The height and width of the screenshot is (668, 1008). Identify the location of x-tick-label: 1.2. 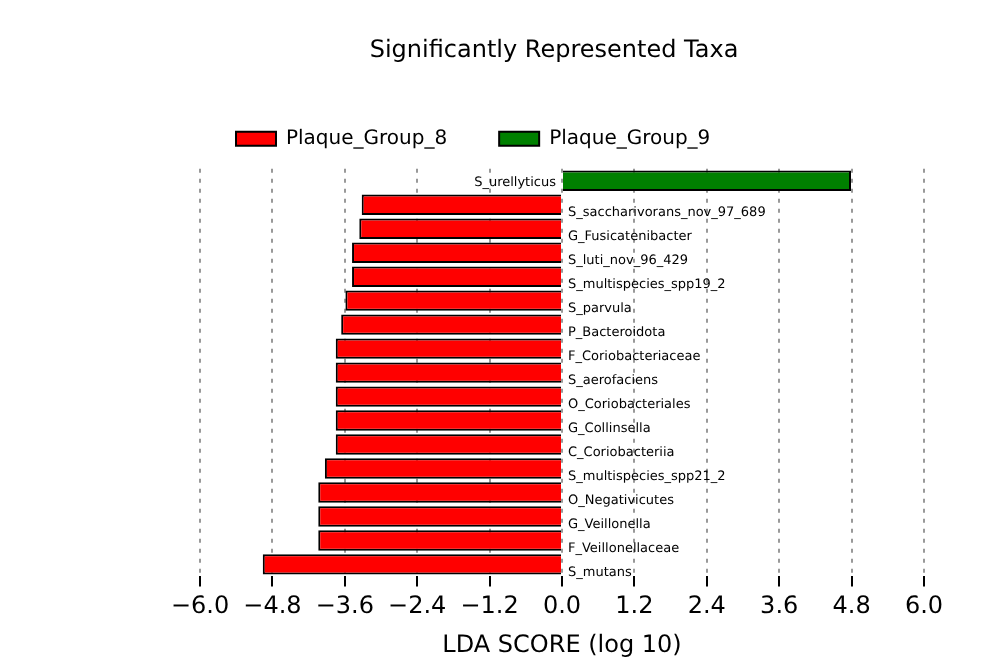
(634, 605).